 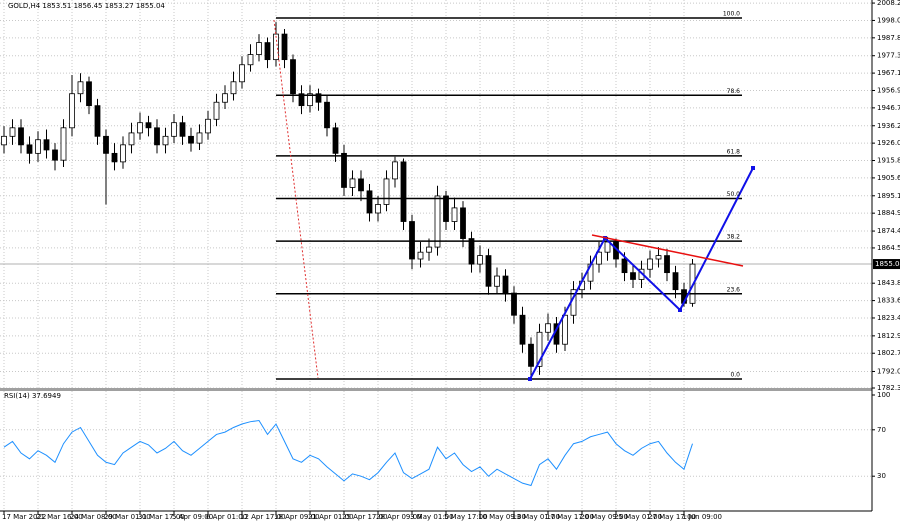 What do you see at coordinates (888, 213) in the screenshot?
I see `y-tick-label: 1884.90` at bounding box center [888, 213].